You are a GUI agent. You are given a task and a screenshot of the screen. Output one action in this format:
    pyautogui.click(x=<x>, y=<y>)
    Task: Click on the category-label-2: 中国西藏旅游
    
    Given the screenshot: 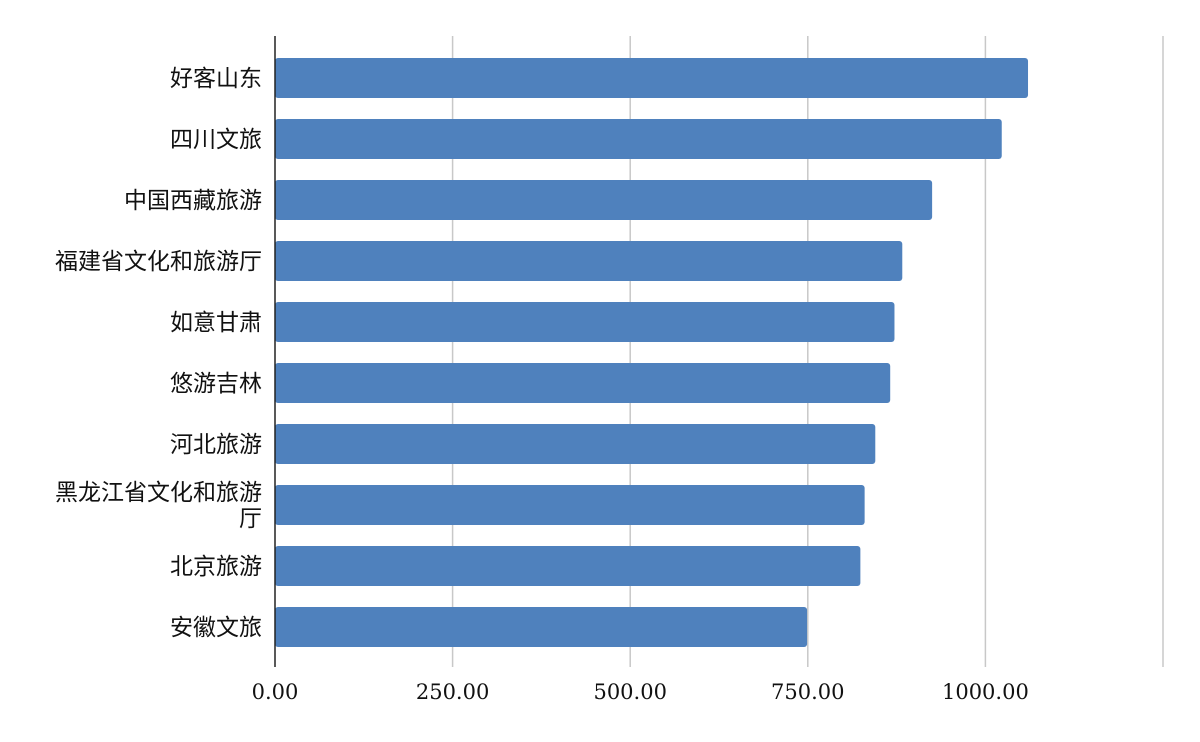 What is the action you would take?
    pyautogui.click(x=193, y=201)
    